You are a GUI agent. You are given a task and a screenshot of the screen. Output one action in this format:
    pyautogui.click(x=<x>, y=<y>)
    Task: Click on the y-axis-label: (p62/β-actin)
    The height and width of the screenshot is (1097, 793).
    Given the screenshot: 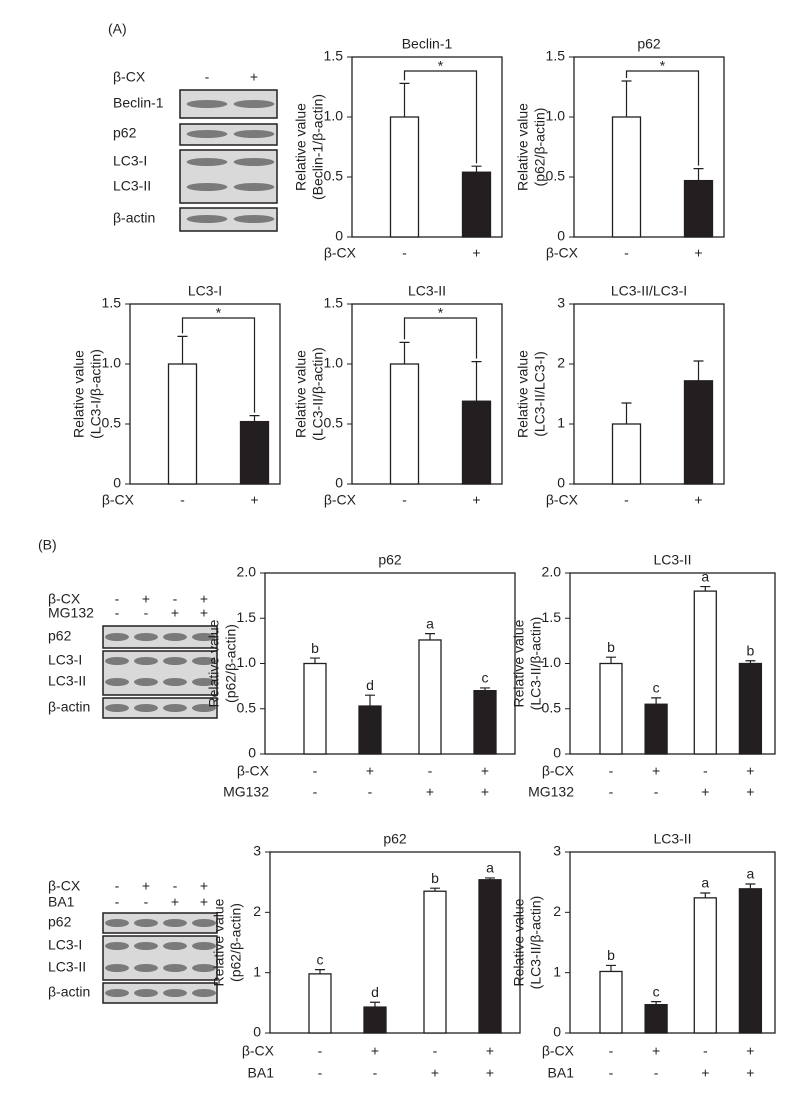 What is the action you would take?
    pyautogui.click(x=236, y=942)
    